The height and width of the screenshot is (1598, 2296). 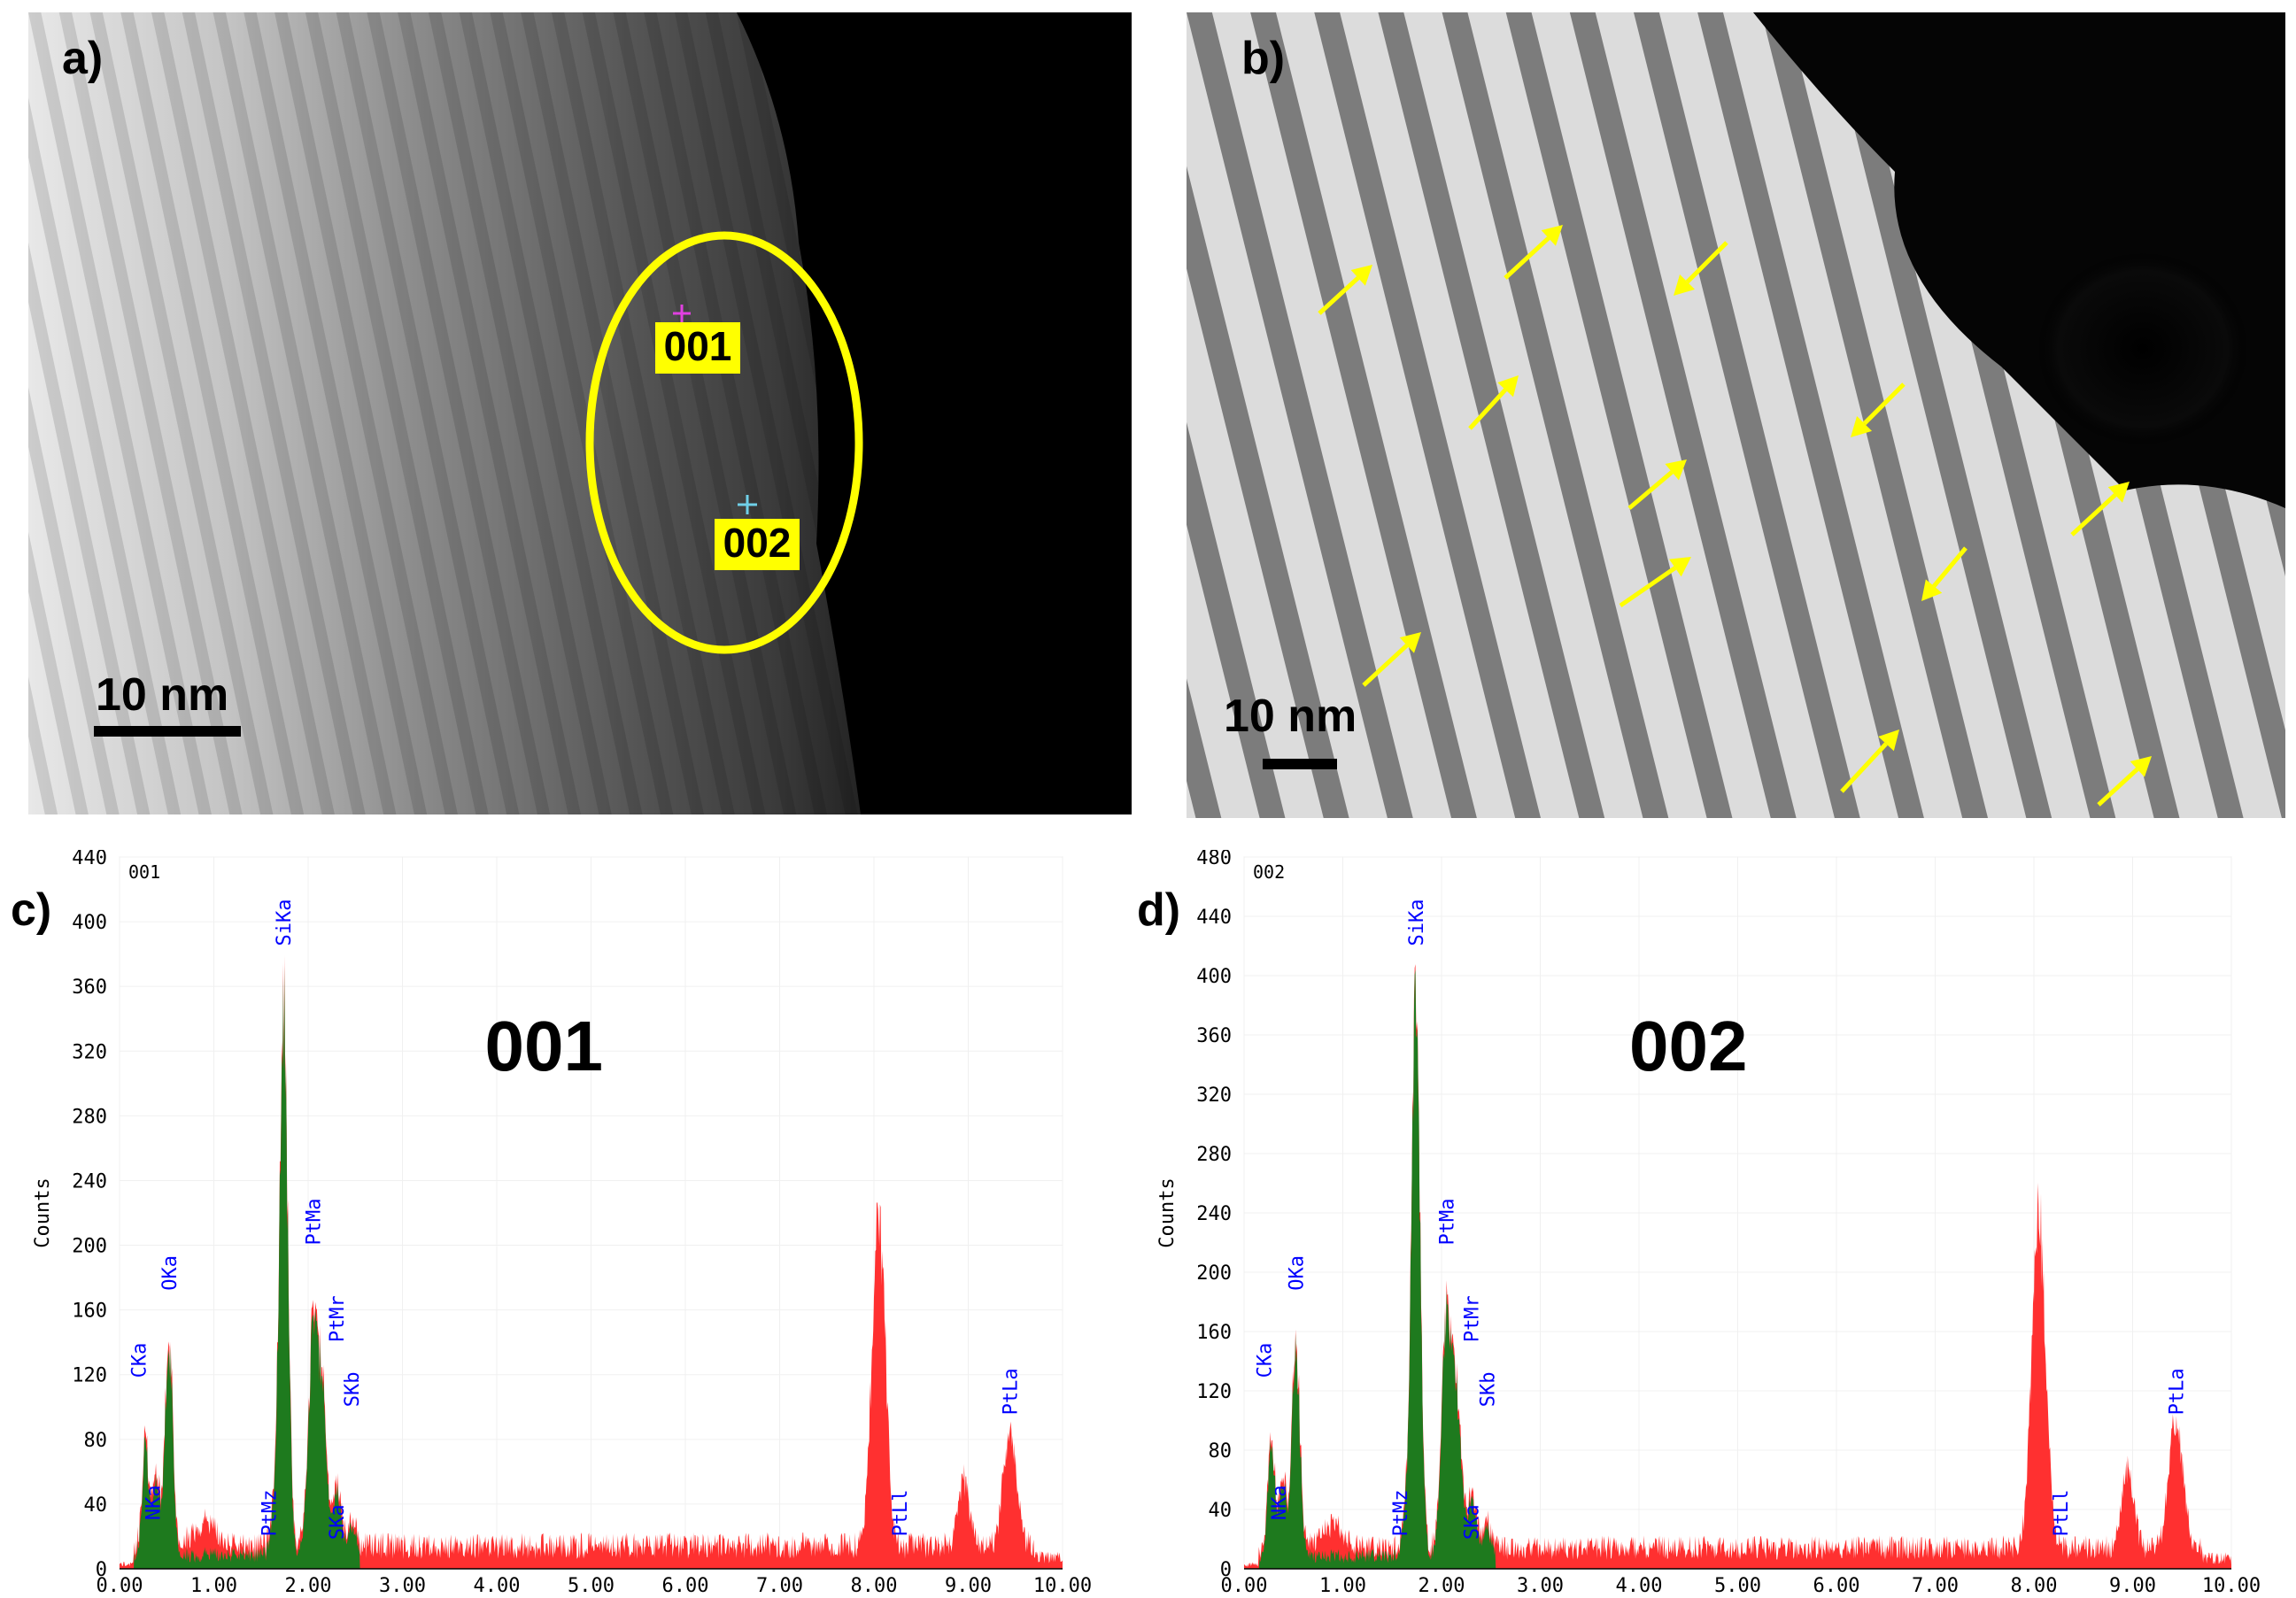 I want to click on y-tick-label: 200, so click(x=89, y=1247).